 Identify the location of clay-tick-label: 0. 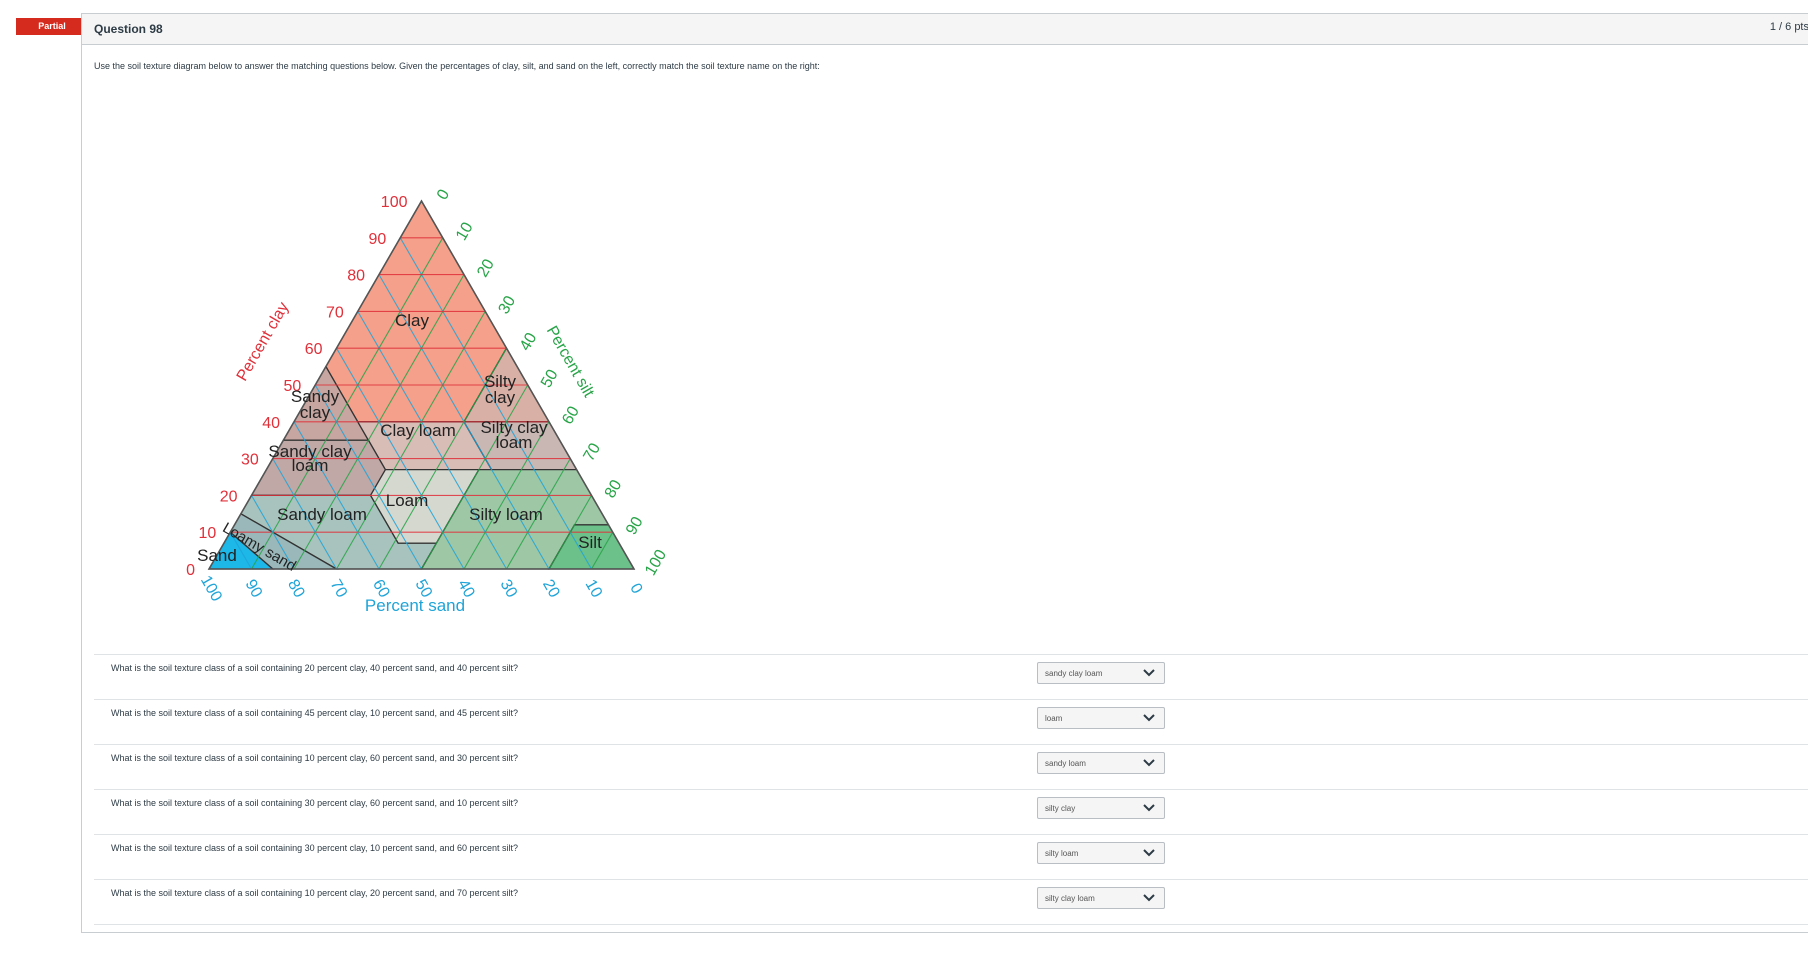
(190, 570).